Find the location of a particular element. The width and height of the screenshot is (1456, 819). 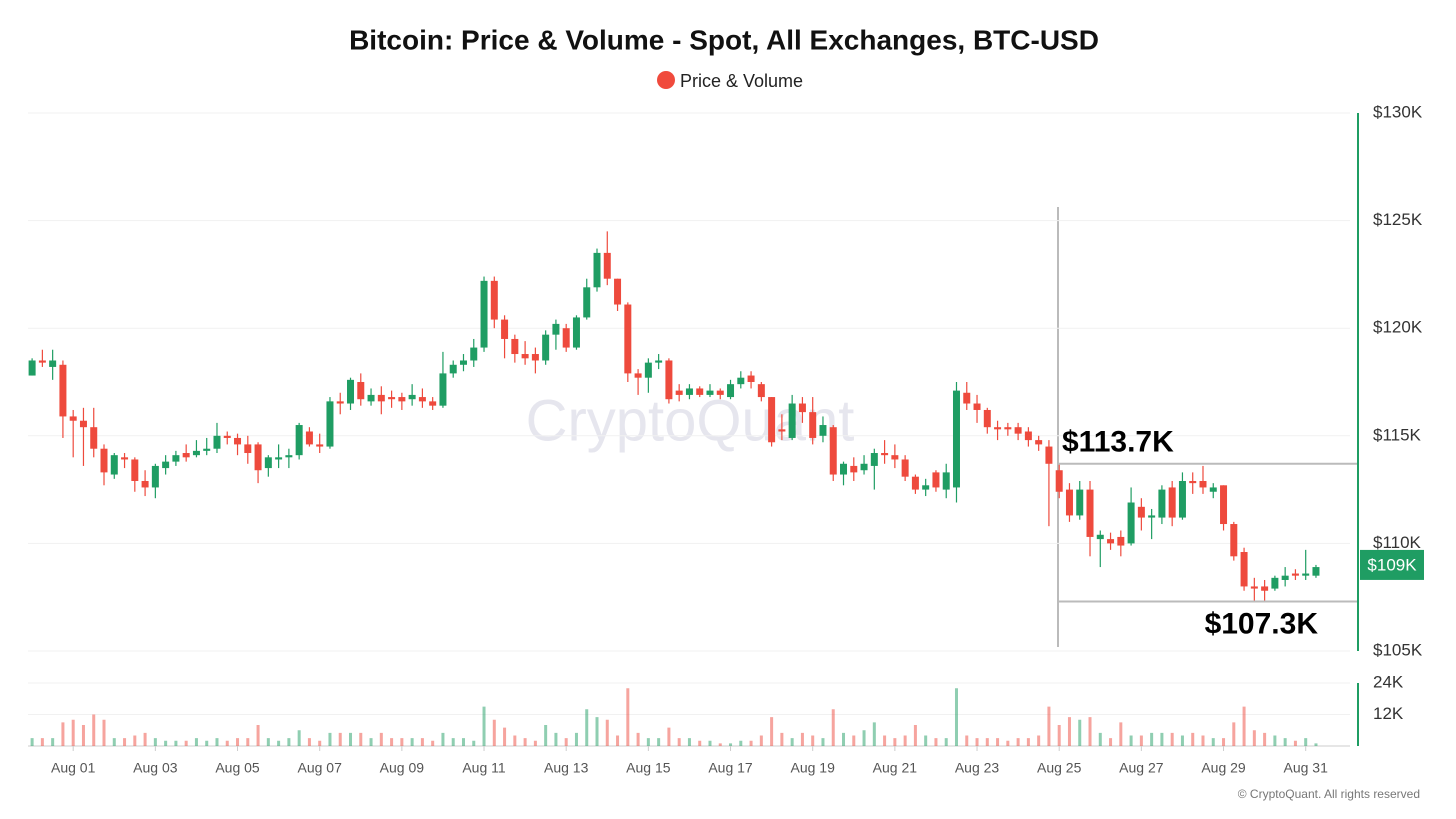

legend-marker is located at coordinates (666, 80).